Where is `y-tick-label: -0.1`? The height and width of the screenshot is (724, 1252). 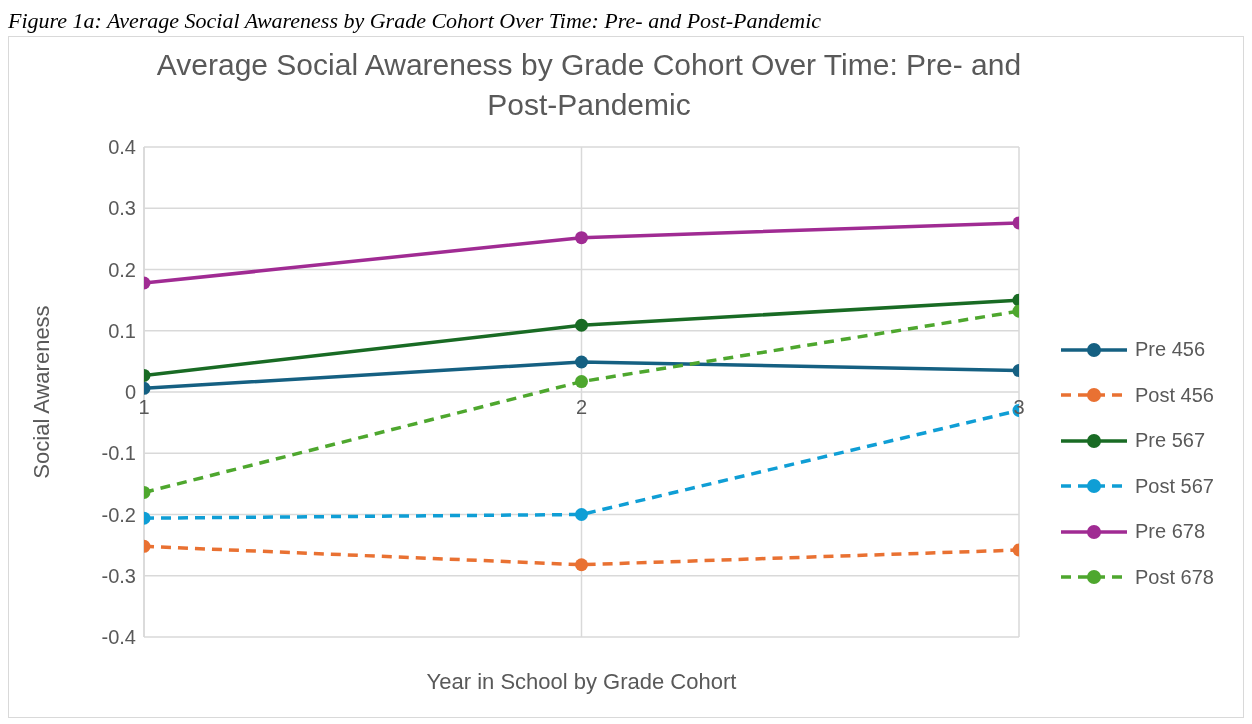
y-tick-label: -0.1 is located at coordinates (118, 453).